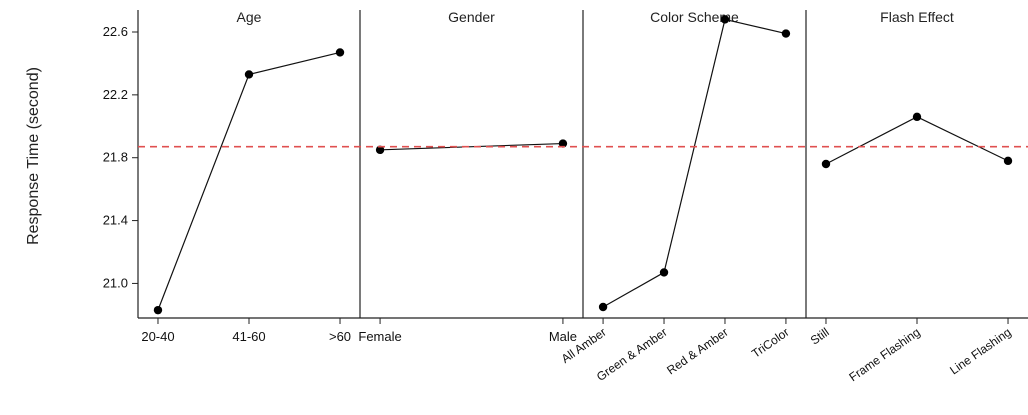 The width and height of the screenshot is (1028, 415). Describe the element at coordinates (340, 336) in the screenshot. I see `category-label: >60` at that location.